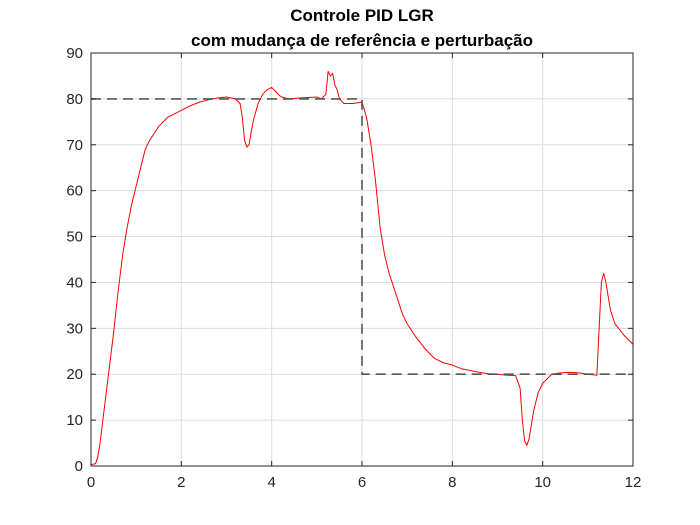 The width and height of the screenshot is (700, 525). What do you see at coordinates (74, 53) in the screenshot?
I see `y-tick-label: 90` at bounding box center [74, 53].